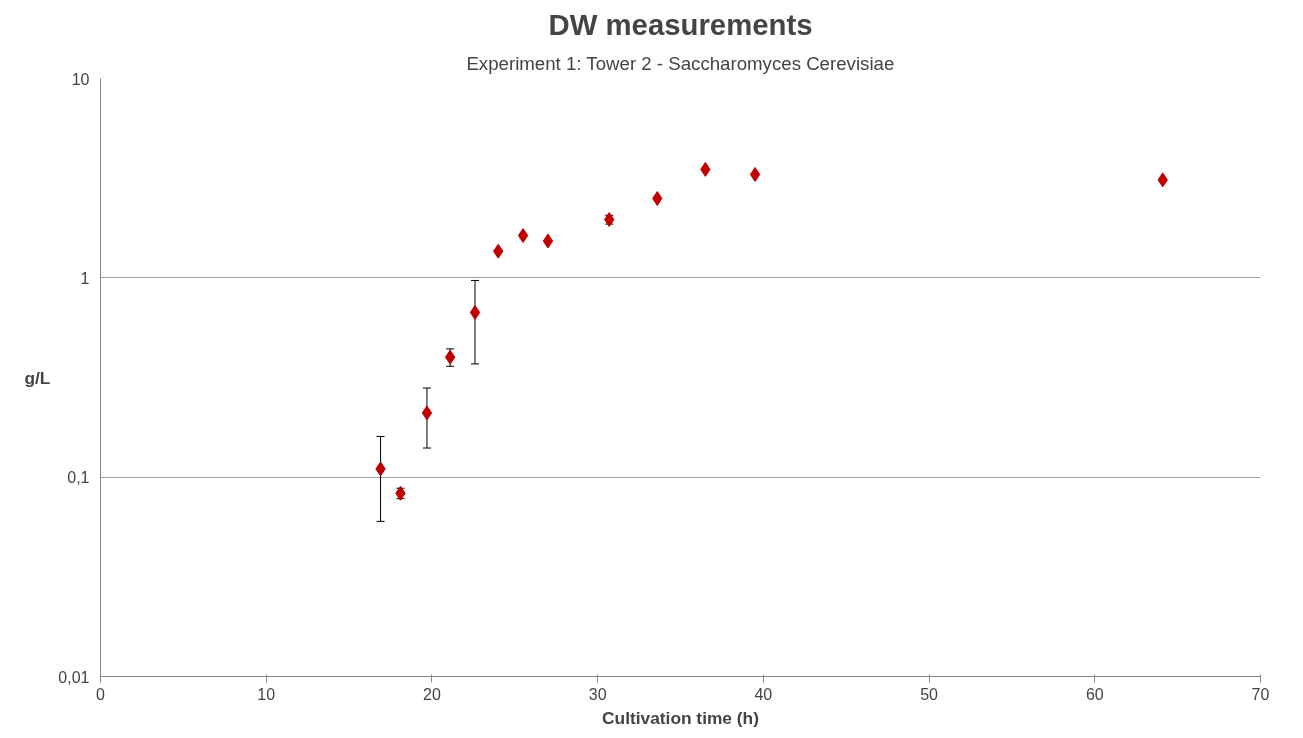  Describe the element at coordinates (929, 694) in the screenshot. I see `x-tick-label: 50` at that location.